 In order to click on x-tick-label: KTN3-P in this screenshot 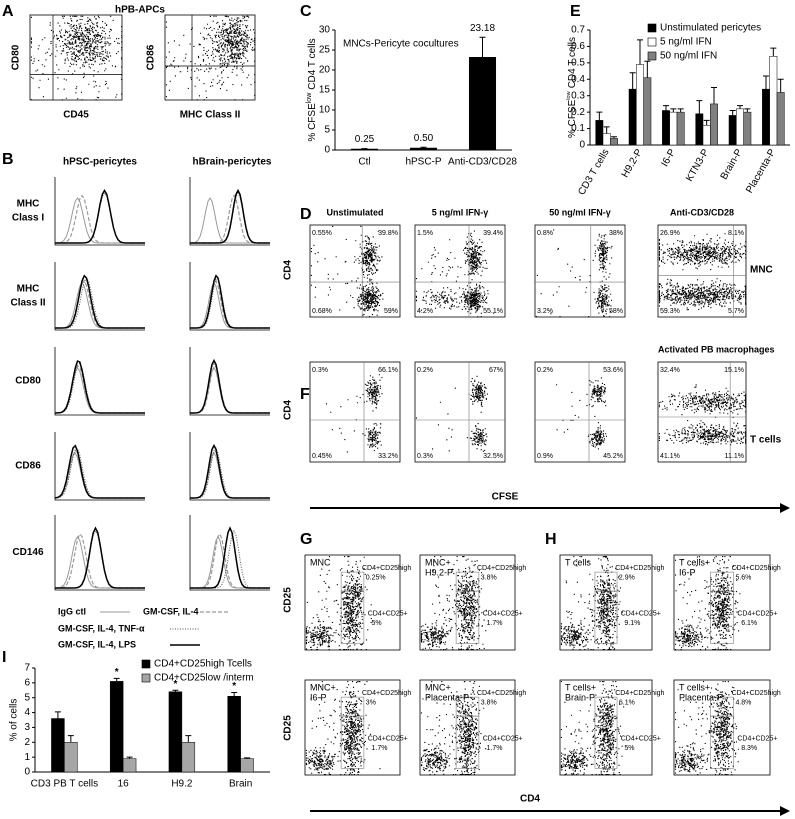, I will do `click(697, 165)`.